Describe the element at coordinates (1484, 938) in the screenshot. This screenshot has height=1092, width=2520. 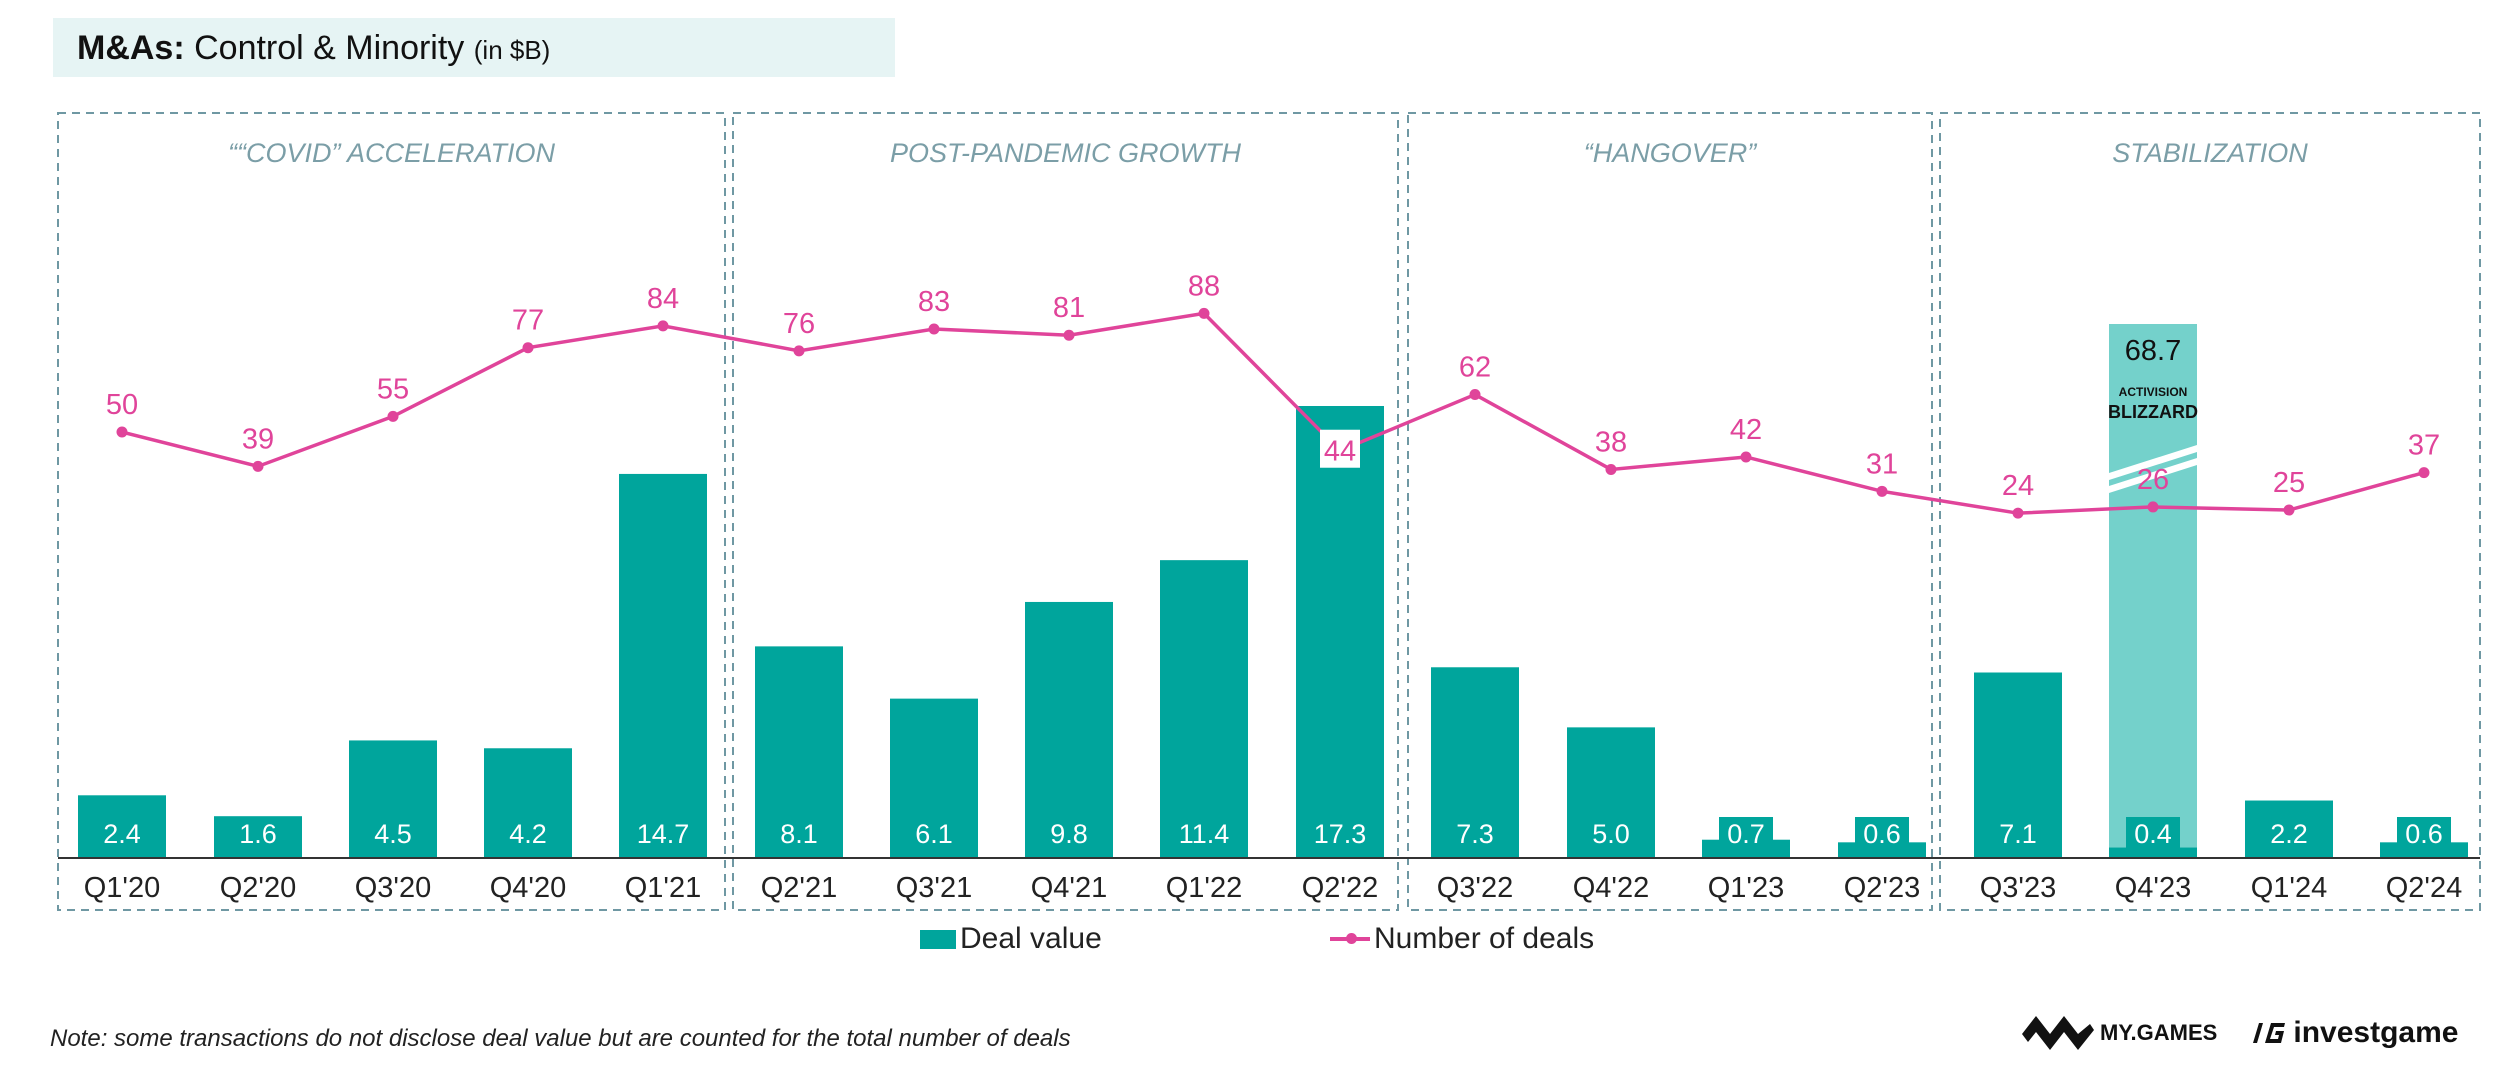
I see `legend-line-label: Number of deals` at that location.